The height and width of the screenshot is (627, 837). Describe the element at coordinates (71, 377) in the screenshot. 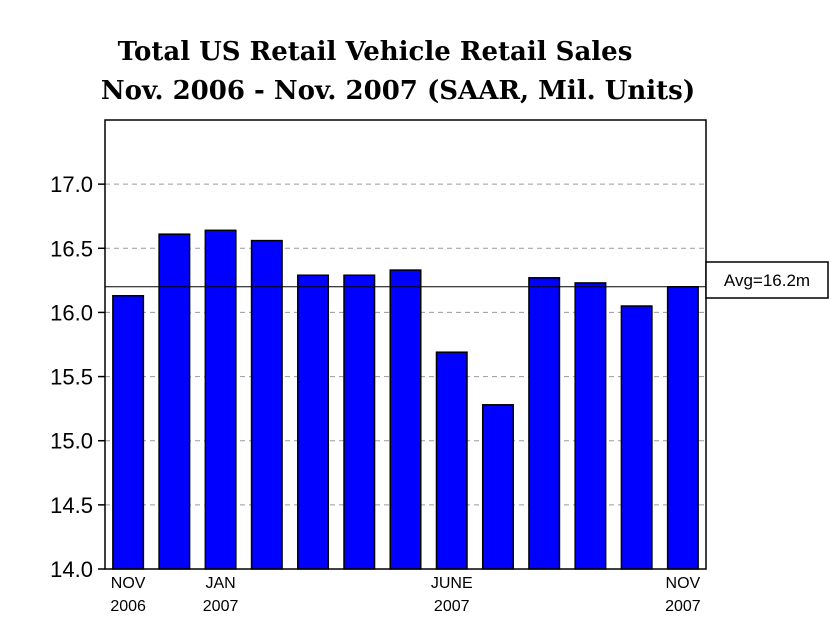

I see `y-tick-label: 15.5` at that location.